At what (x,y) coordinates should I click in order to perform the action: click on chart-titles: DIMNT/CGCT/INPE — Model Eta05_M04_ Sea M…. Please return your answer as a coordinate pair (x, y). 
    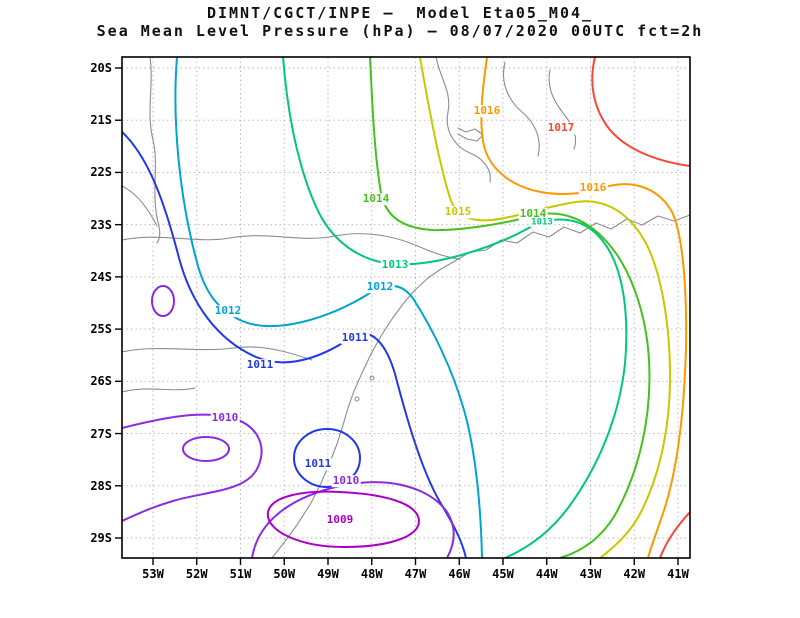
    Looking at the image, I should click on (400, 22).